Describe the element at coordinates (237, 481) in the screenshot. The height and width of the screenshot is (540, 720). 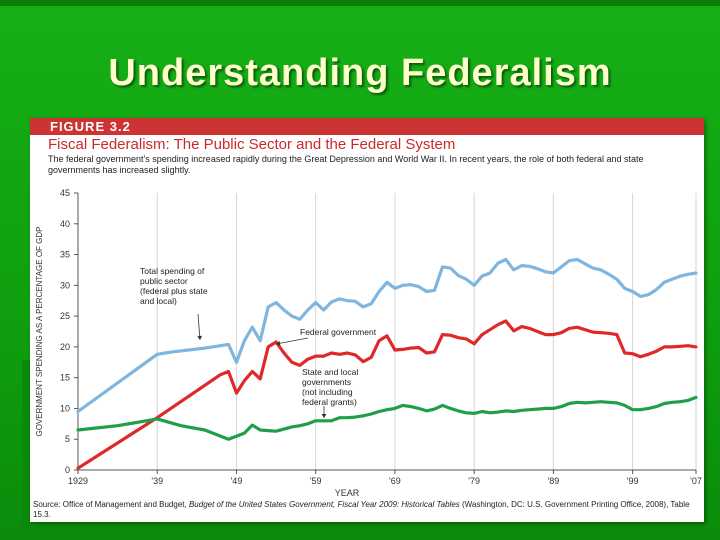
I see `x-tick-label-1949: '49` at that location.